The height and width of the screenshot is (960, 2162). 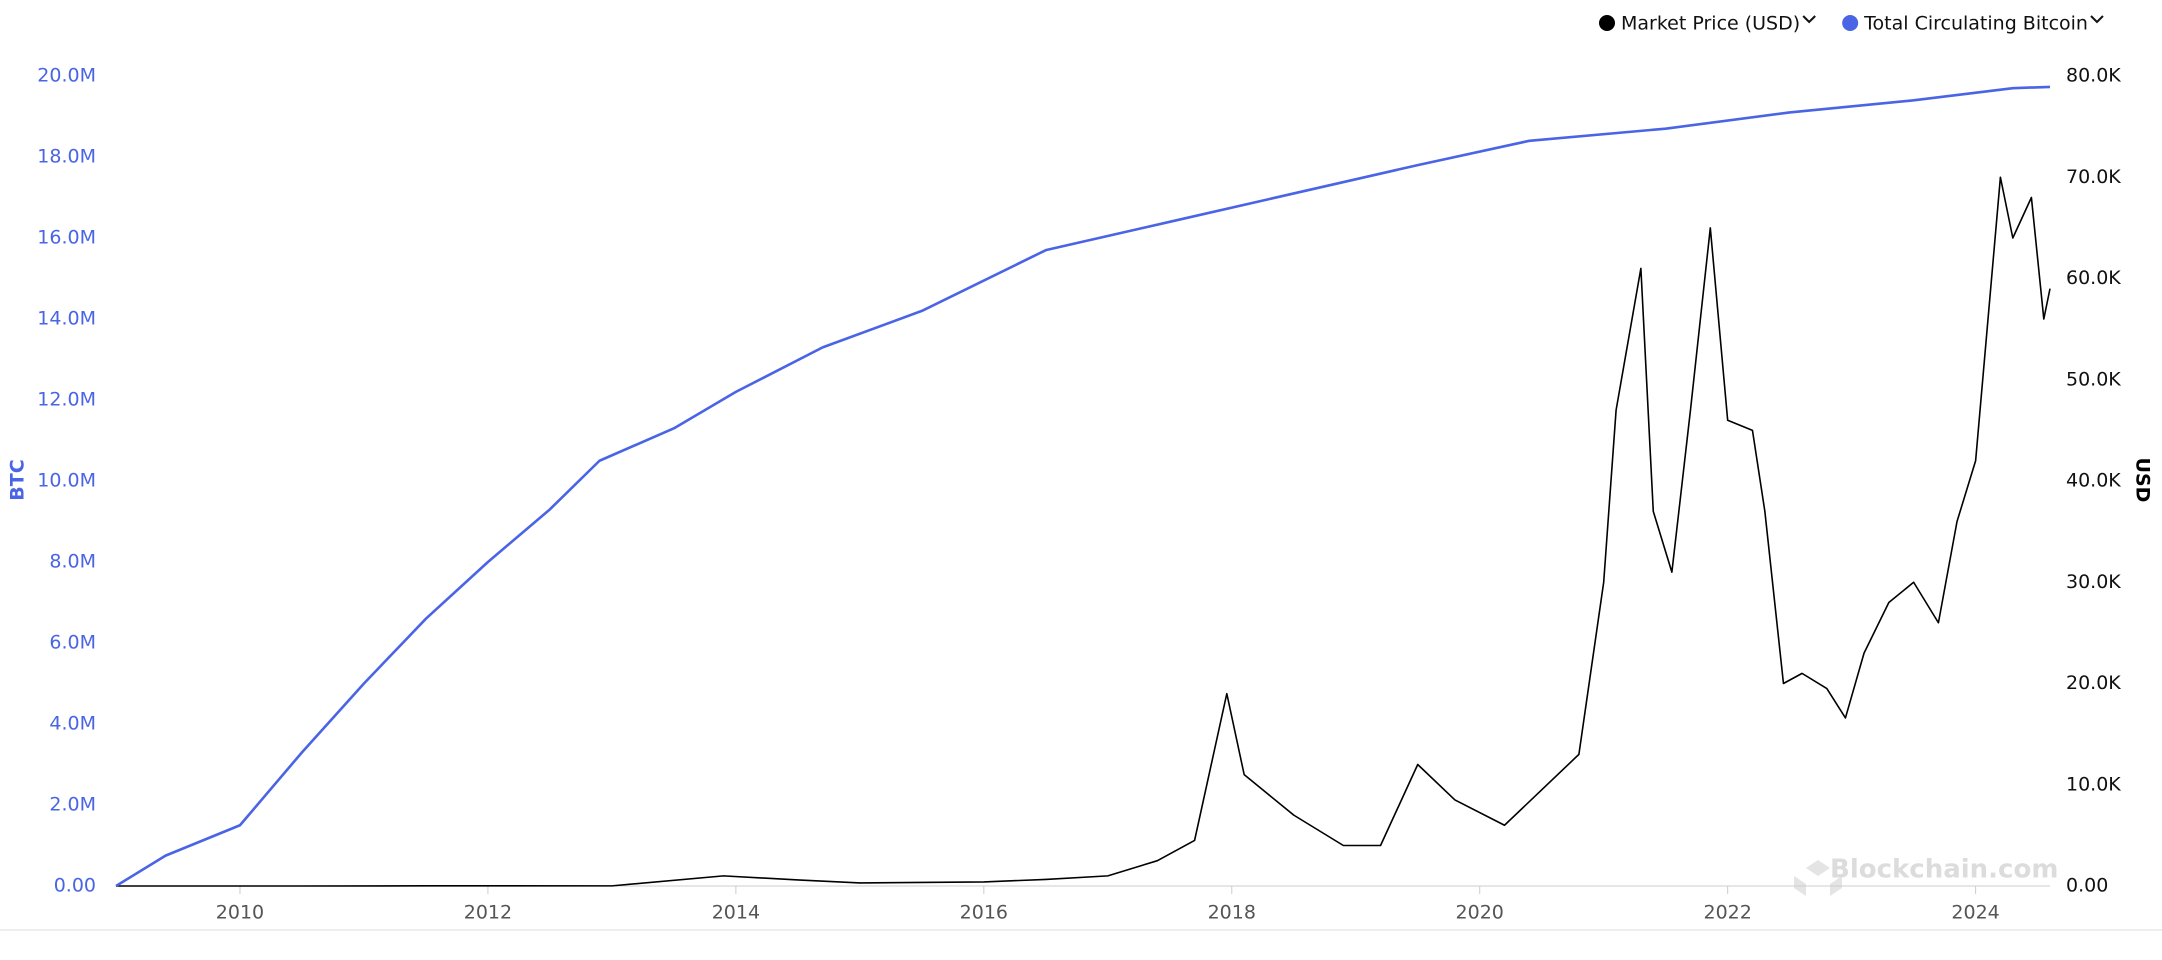 What do you see at coordinates (72, 562) in the screenshot?
I see `y-tick-label: 8.0M` at bounding box center [72, 562].